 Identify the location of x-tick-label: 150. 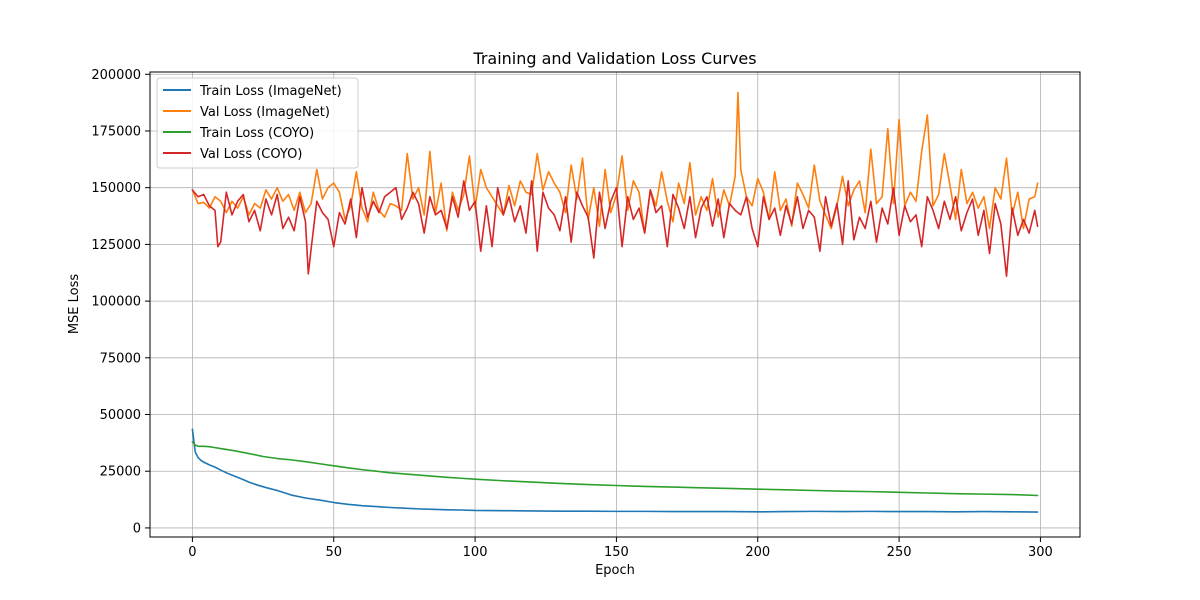
(616, 552).